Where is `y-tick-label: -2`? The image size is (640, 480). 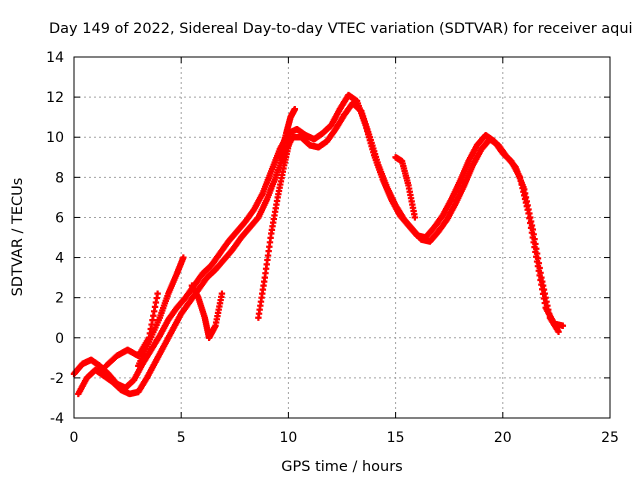 y-tick-label: -2 is located at coordinates (57, 379).